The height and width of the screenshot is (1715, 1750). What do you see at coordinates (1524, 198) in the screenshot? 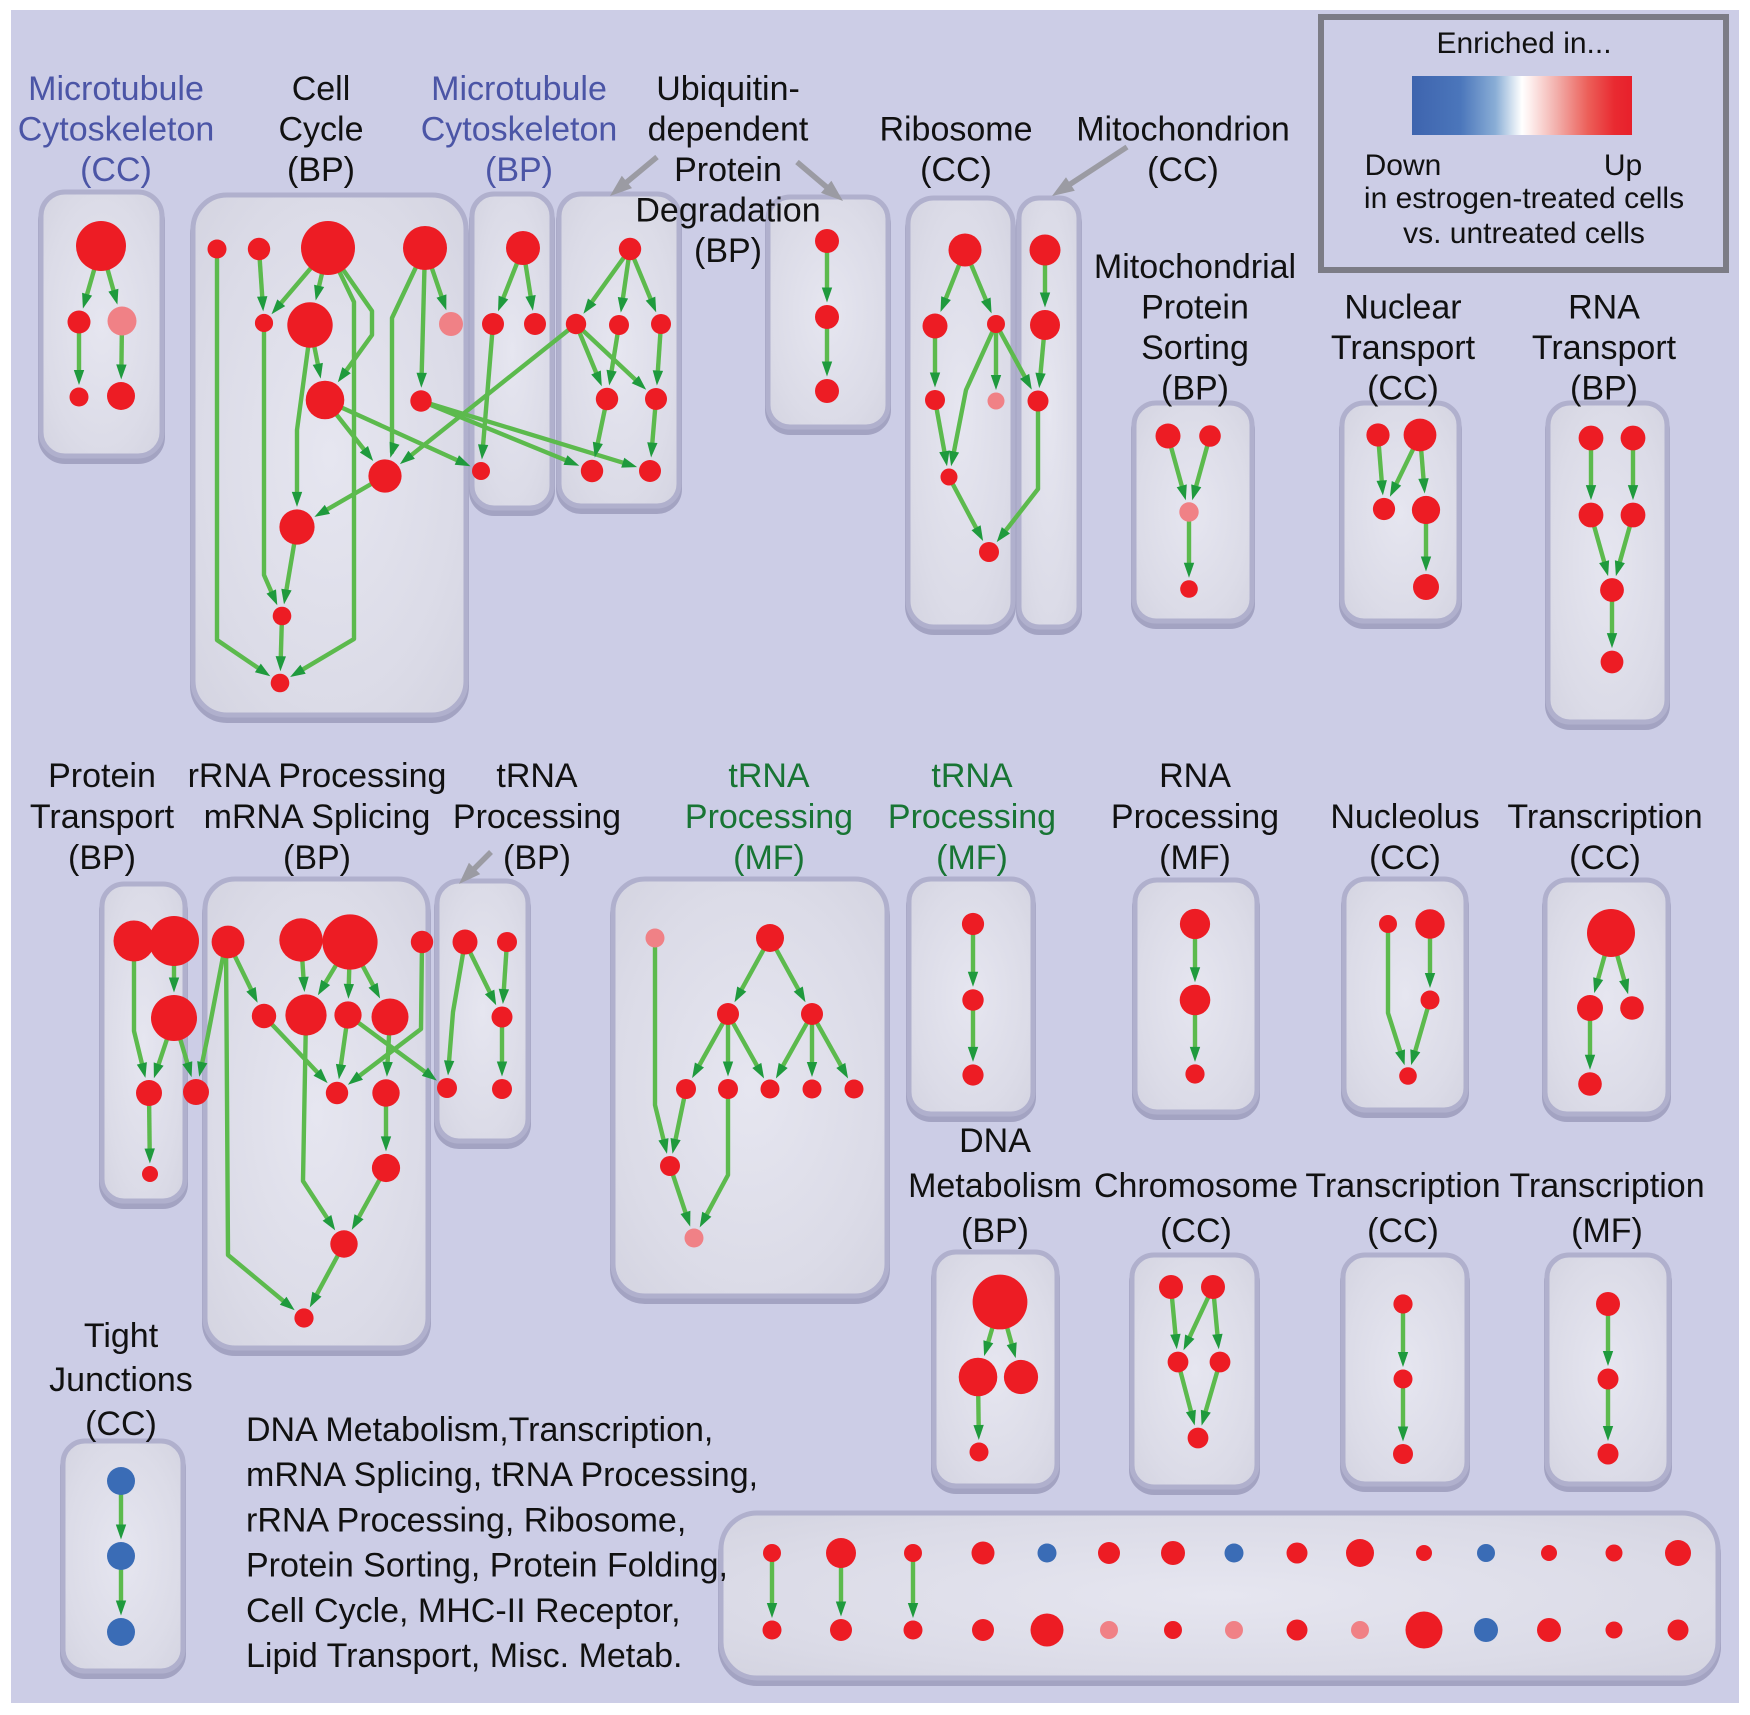
I see `svg-text: in estrogen-treated cells` at bounding box center [1524, 198].